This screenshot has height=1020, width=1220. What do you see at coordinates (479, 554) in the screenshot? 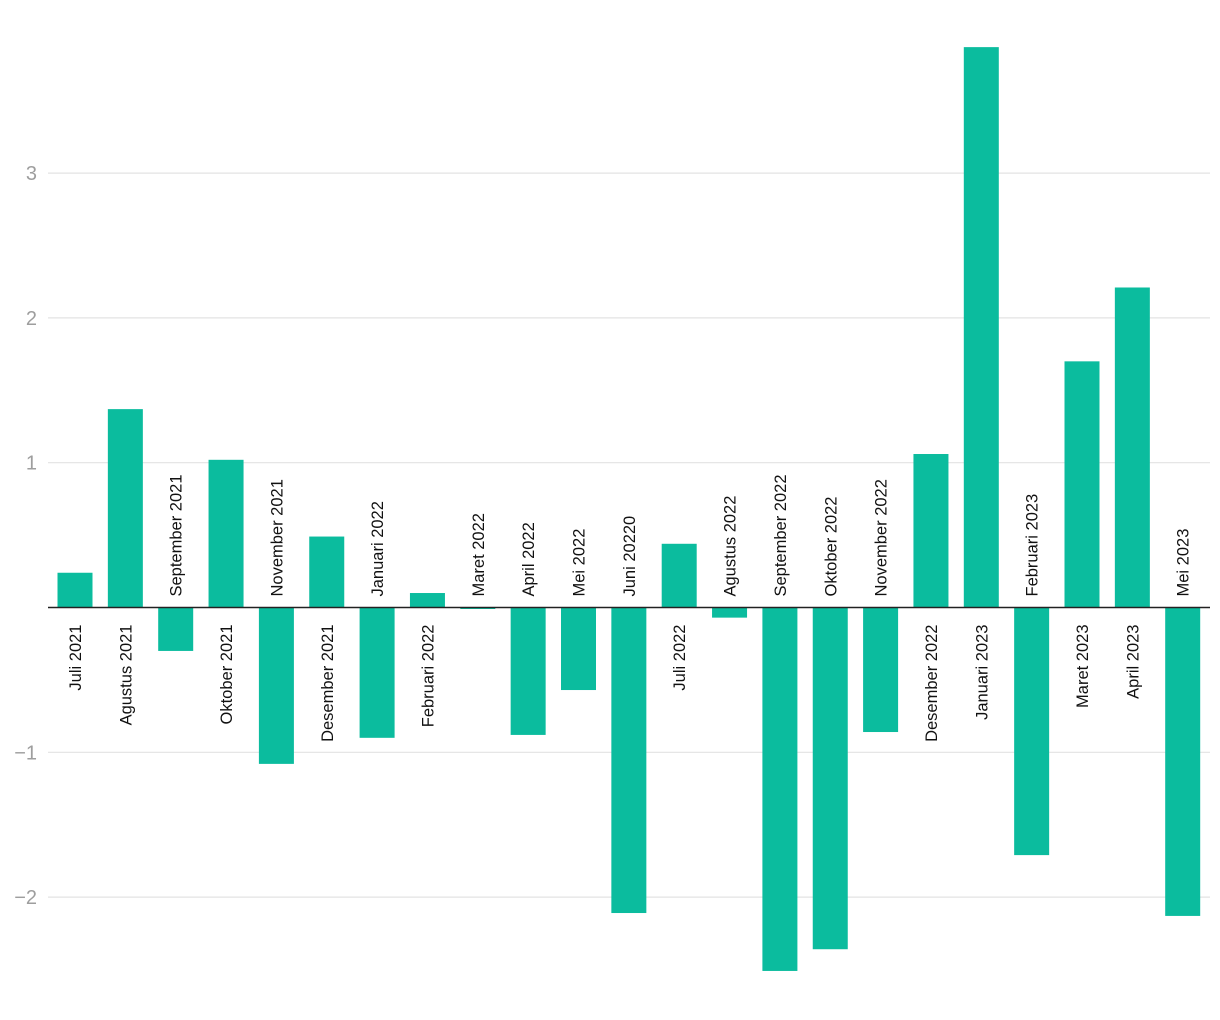
I see `x-tick-label: Maret 2022` at bounding box center [479, 554].